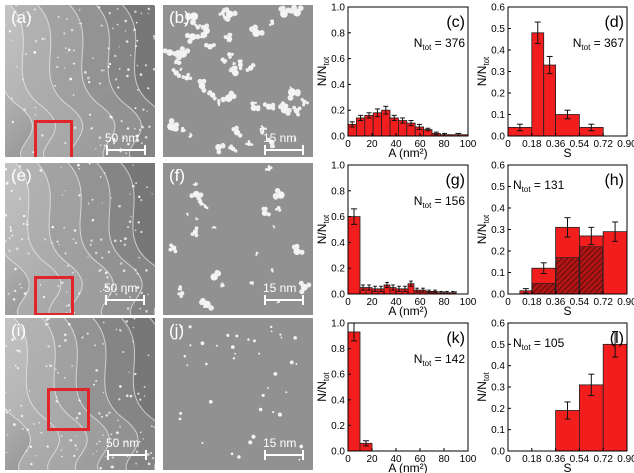 The height and width of the screenshot is (473, 634). I want to click on panel-letter: (e), so click(21, 175).